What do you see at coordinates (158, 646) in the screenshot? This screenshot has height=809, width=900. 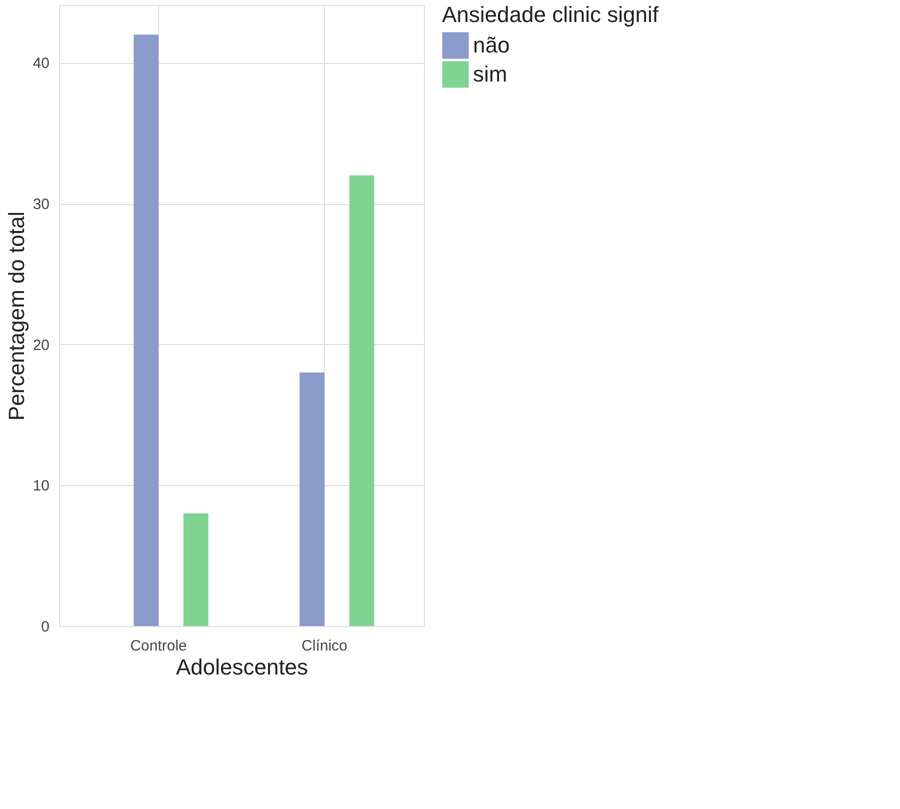 I see `x-tick-label: Controle` at bounding box center [158, 646].